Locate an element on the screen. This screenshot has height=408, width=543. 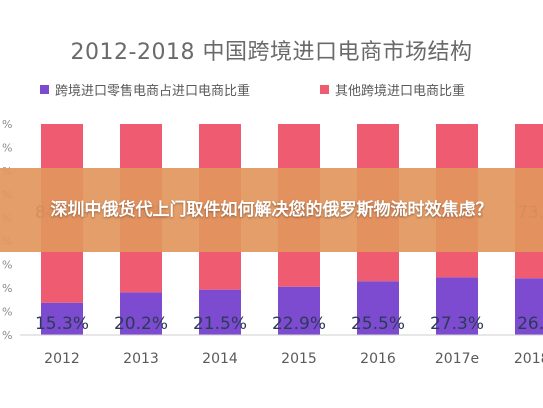
chart-title: 2012-2018 中国跨境进口电商市场结构 is located at coordinates (271, 52).